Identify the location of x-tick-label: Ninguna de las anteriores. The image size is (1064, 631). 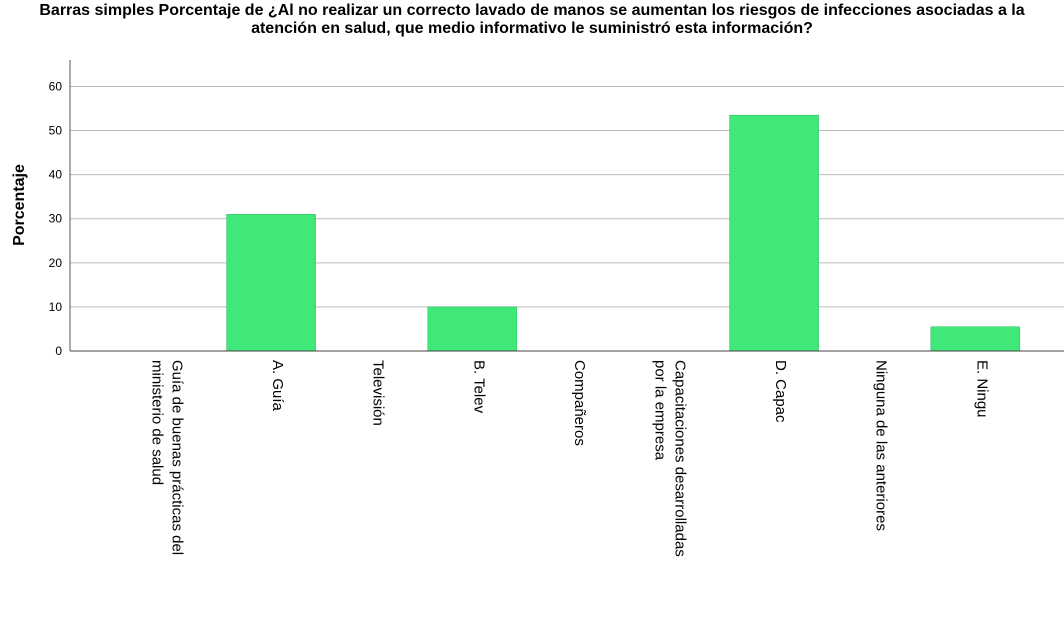
(881, 445).